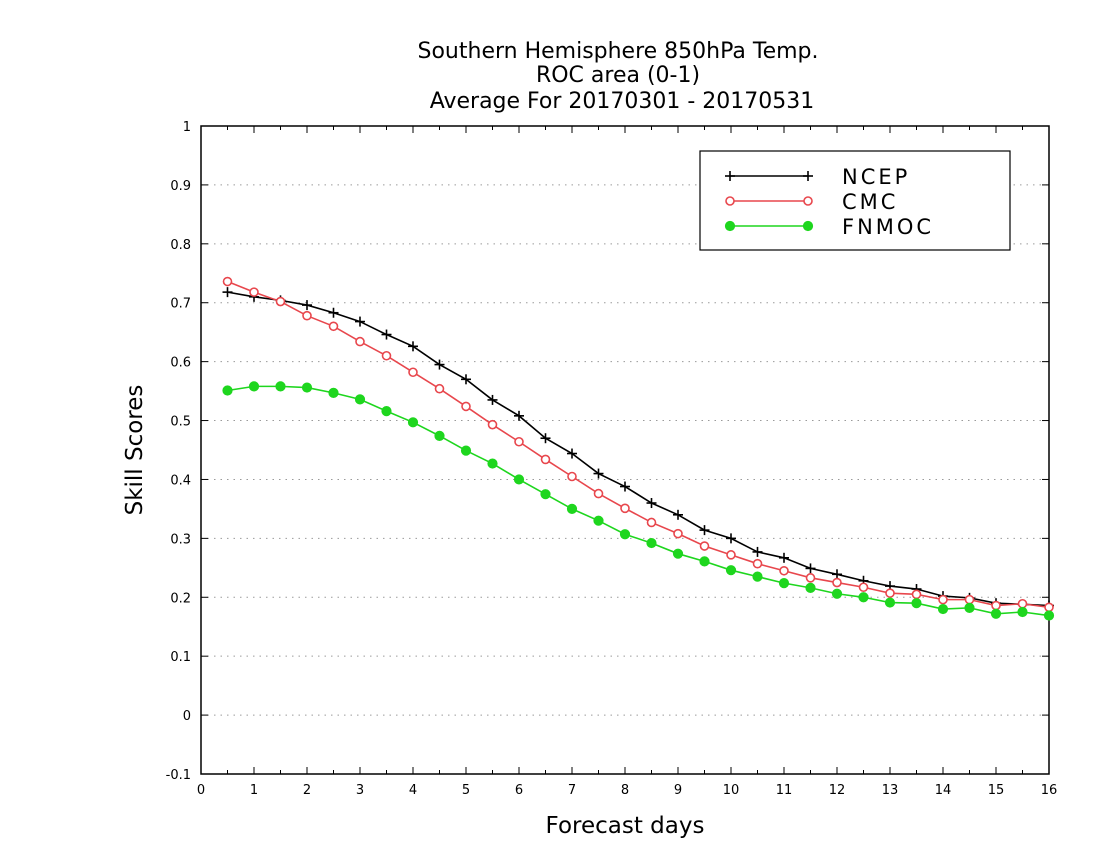 The image size is (1100, 850). Describe the element at coordinates (180, 657) in the screenshot. I see `y-tick-label: 0.1` at that location.